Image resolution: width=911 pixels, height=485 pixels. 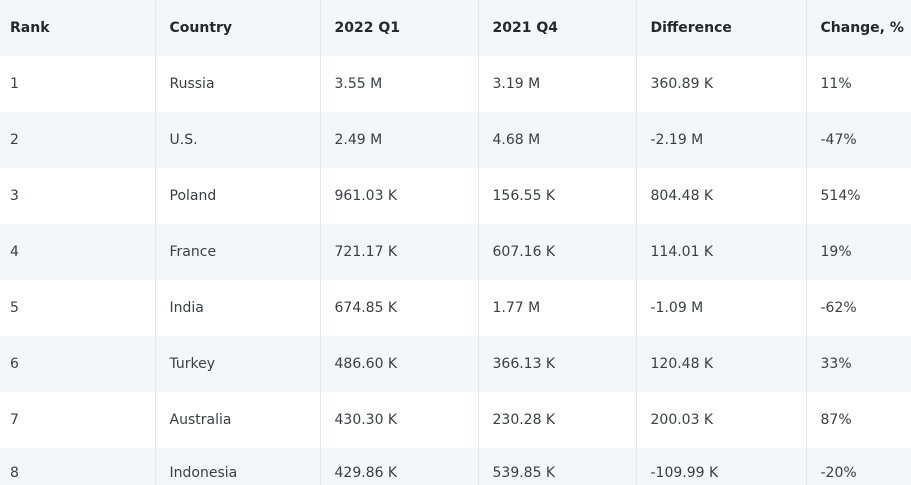 I want to click on table-row: 4 France 721.17 K 607.16 K 114.01 K 19%, so click(x=455, y=252).